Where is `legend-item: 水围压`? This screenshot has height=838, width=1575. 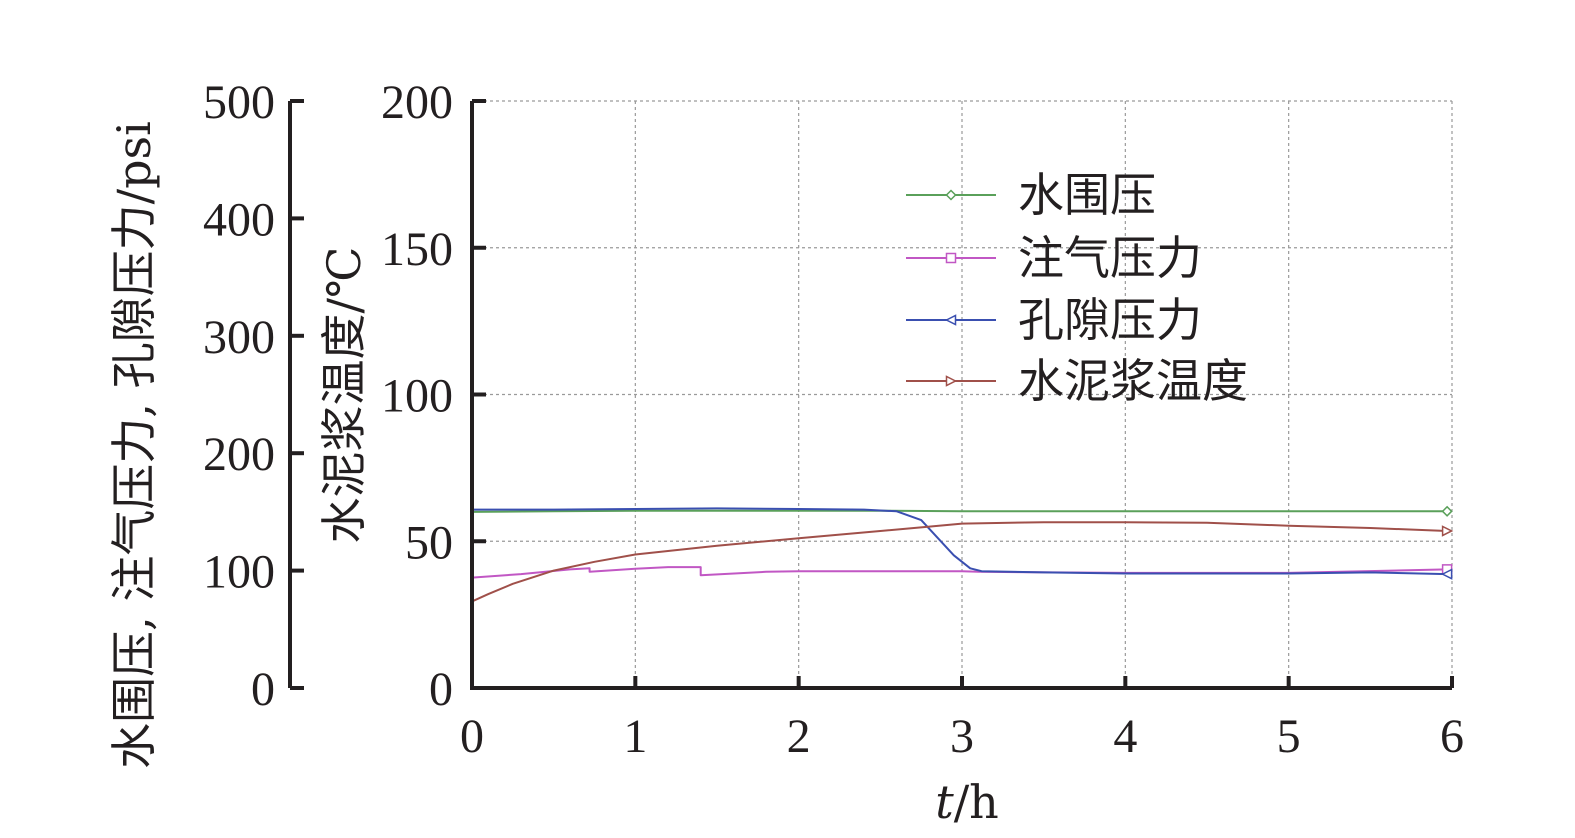
legend-item: 水围压 is located at coordinates (1031, 195).